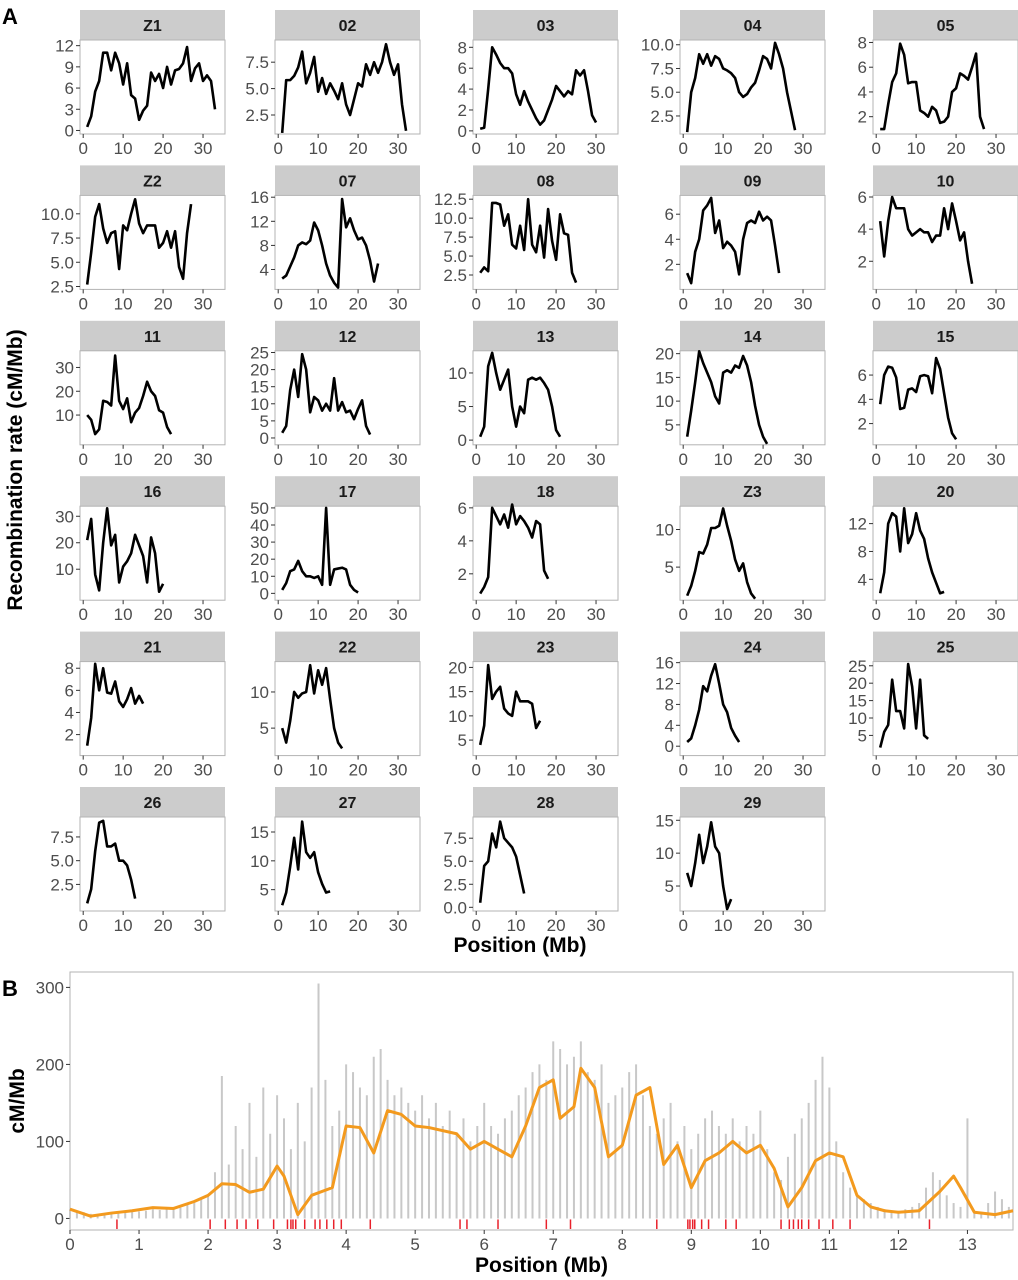  Describe the element at coordinates (483, 1244) in the screenshot. I see `x-tick-label: 6` at that location.